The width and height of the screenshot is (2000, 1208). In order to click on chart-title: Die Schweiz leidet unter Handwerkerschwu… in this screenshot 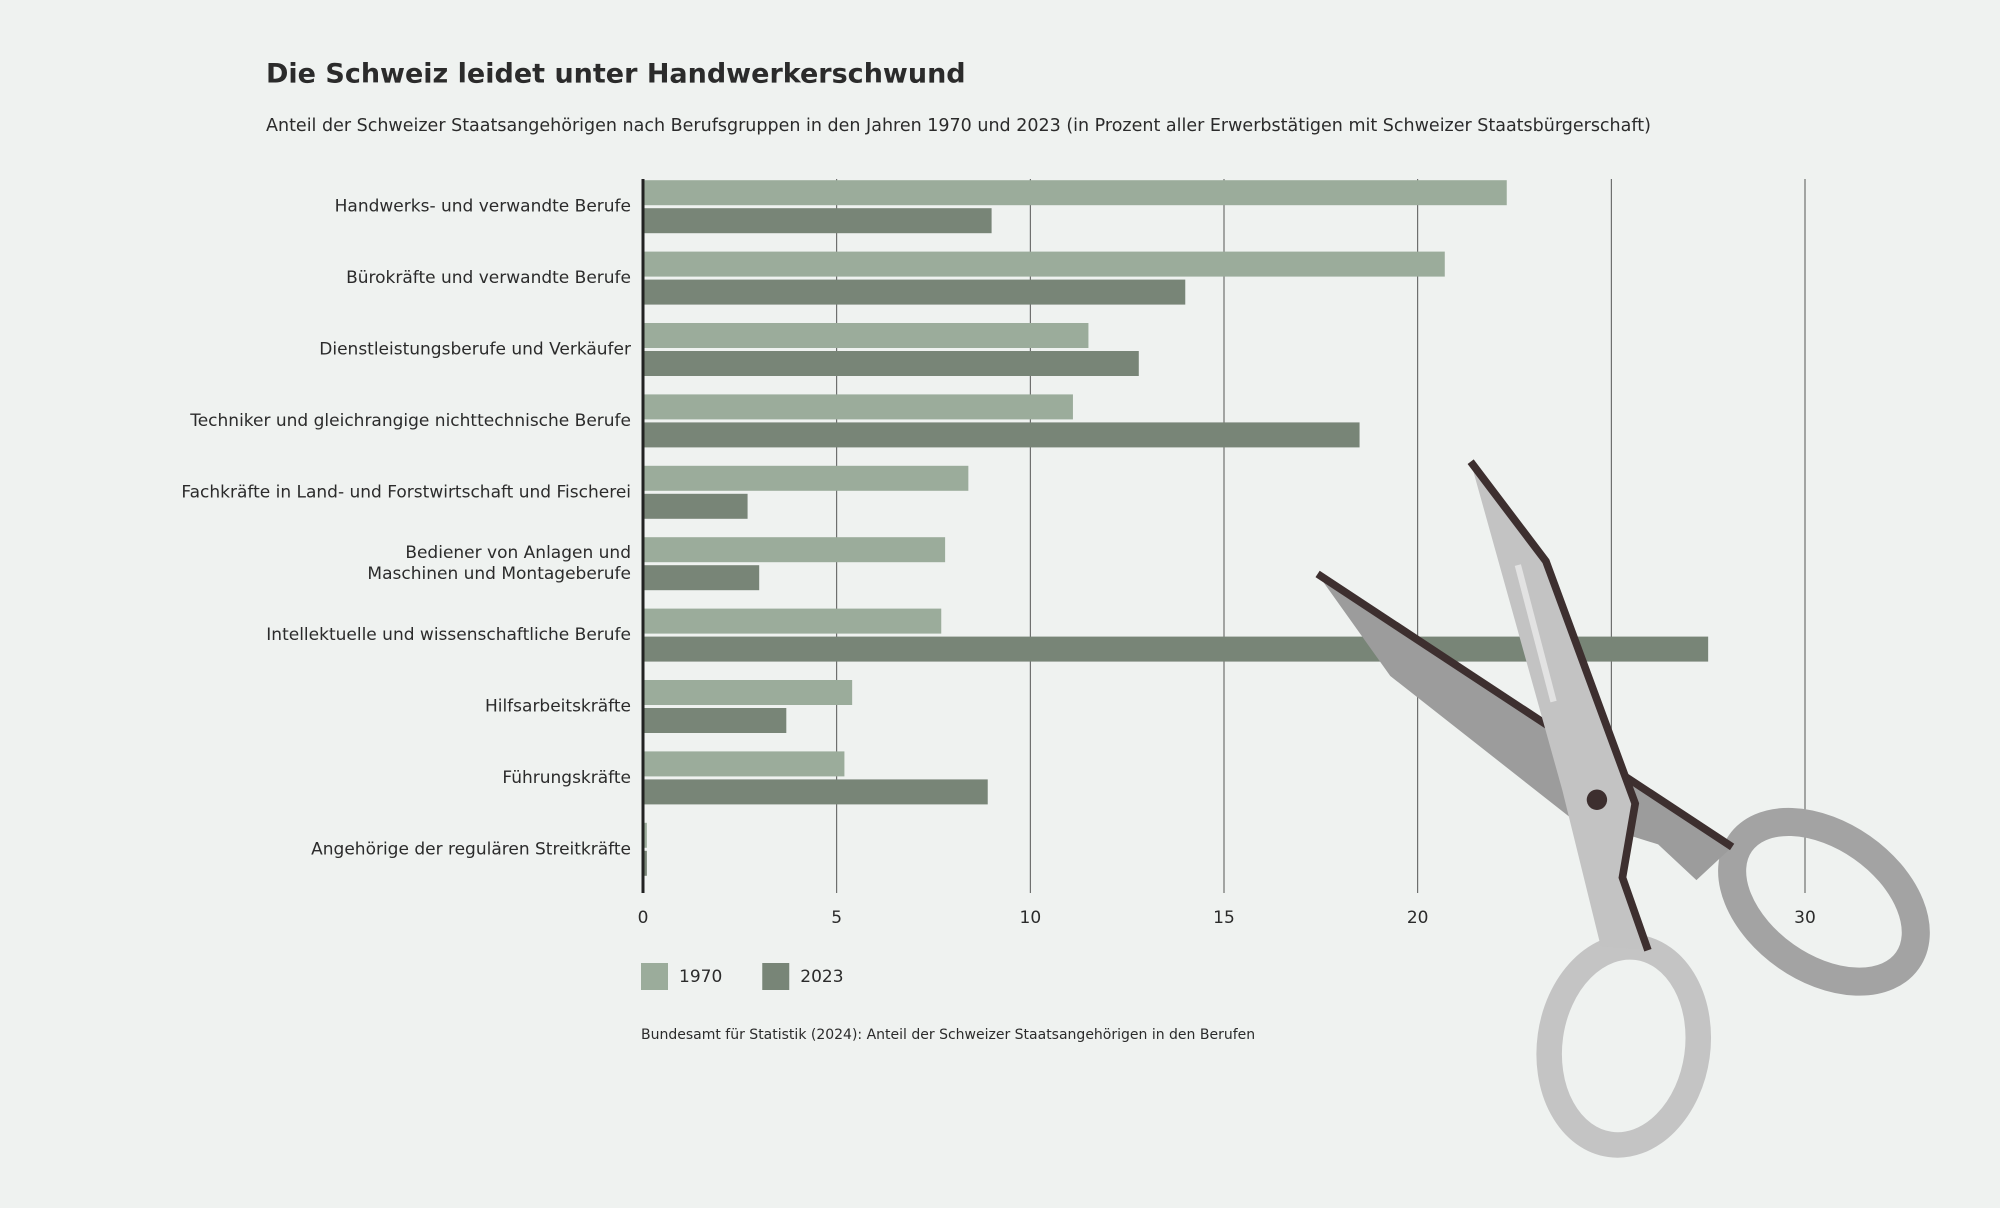, I will do `click(616, 74)`.